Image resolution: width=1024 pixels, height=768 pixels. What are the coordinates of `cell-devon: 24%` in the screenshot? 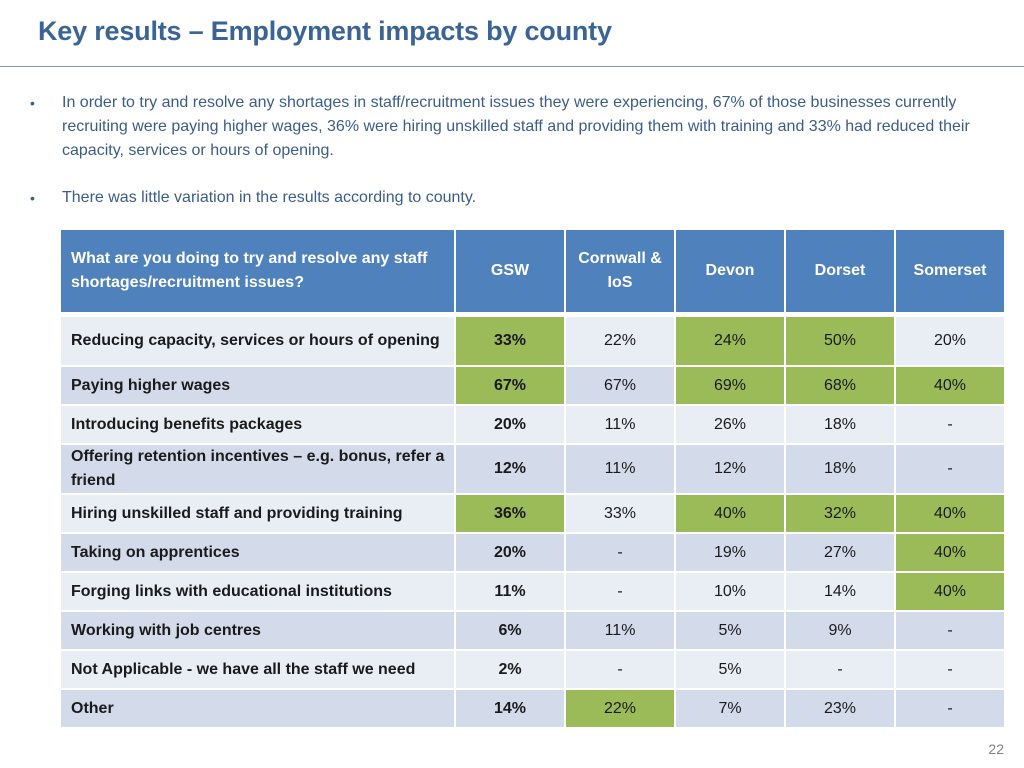 It's located at (730, 339).